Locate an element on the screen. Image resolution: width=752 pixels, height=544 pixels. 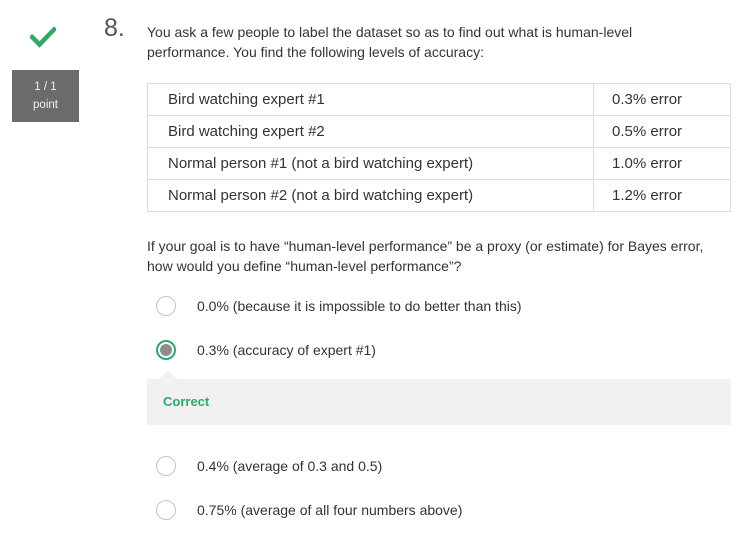
question-number: 8. is located at coordinates (114, 28).